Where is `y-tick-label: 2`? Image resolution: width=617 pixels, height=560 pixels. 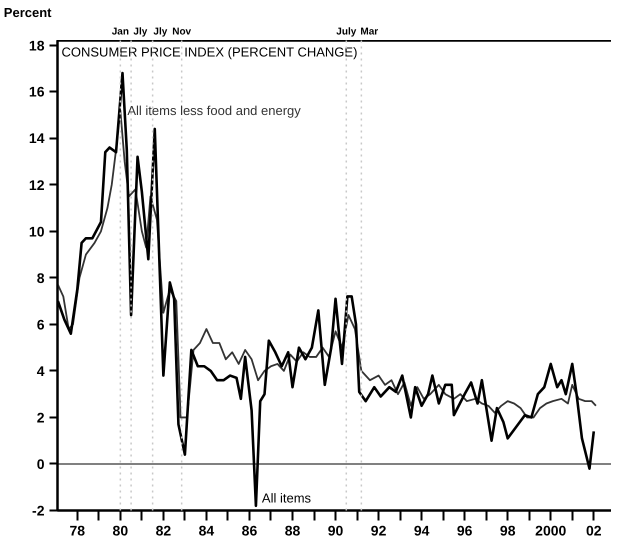
y-tick-label: 2 is located at coordinates (40, 417).